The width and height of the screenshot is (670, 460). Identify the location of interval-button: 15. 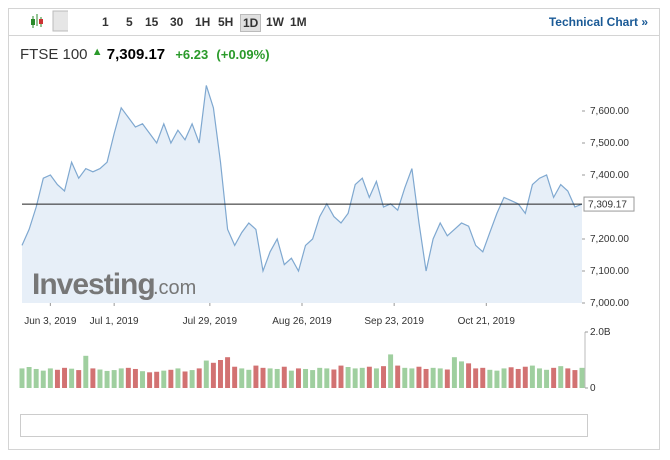
(152, 22).